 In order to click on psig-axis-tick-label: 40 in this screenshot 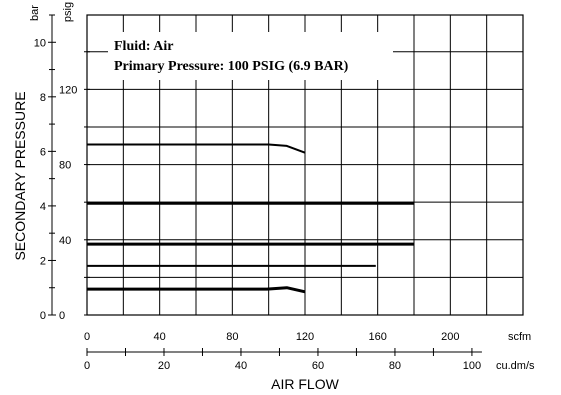, I will do `click(65, 241)`.